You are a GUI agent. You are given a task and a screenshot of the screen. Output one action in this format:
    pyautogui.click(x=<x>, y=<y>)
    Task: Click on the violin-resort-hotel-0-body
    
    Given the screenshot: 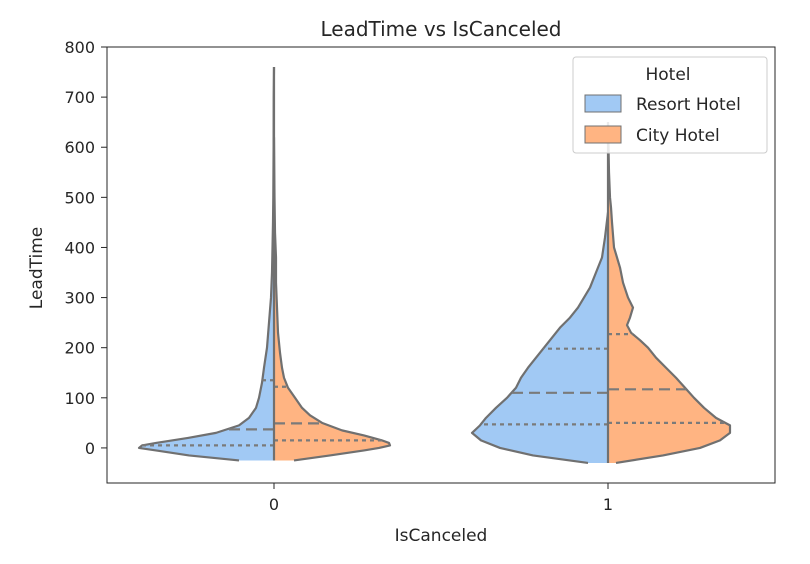 What is the action you would take?
    pyautogui.click(x=206, y=264)
    